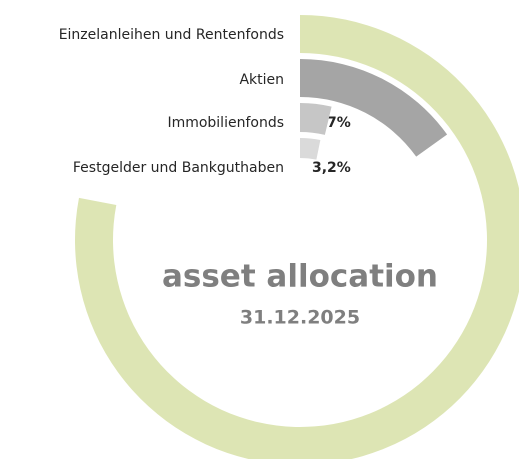  Describe the element at coordinates (261, 80) in the screenshot. I see `category-label: Aktien` at that location.